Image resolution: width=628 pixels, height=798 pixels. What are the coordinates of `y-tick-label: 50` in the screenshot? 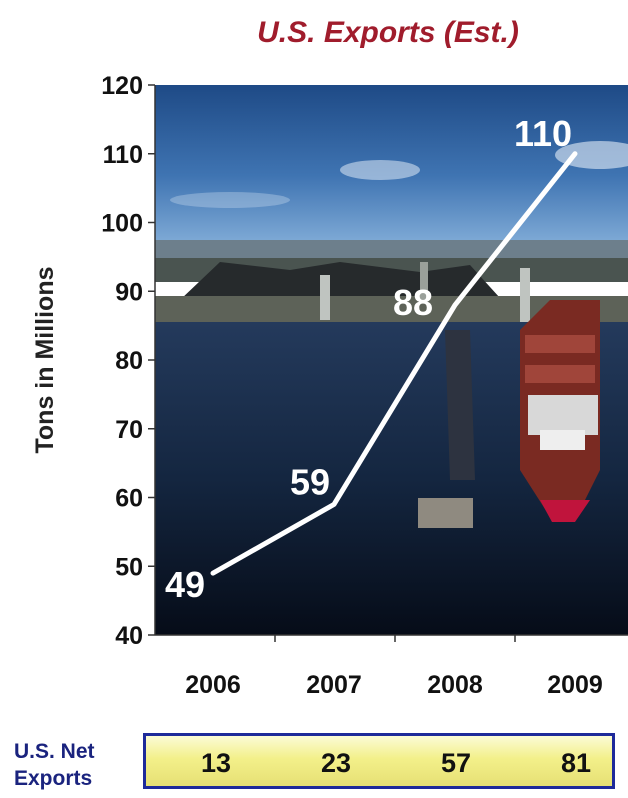 It's located at (129, 567).